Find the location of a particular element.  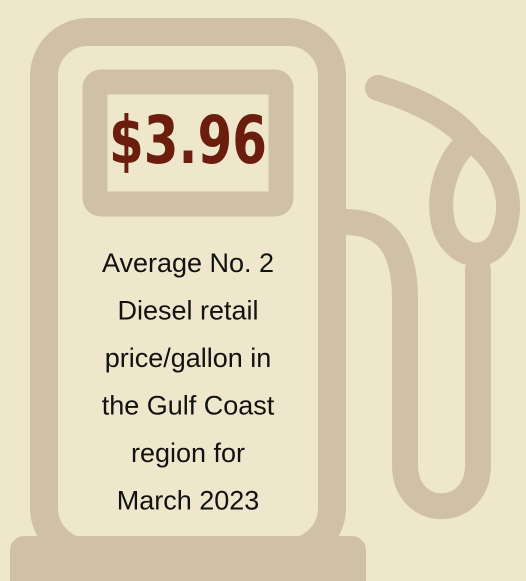

description-line: March 2023 is located at coordinates (188, 501).